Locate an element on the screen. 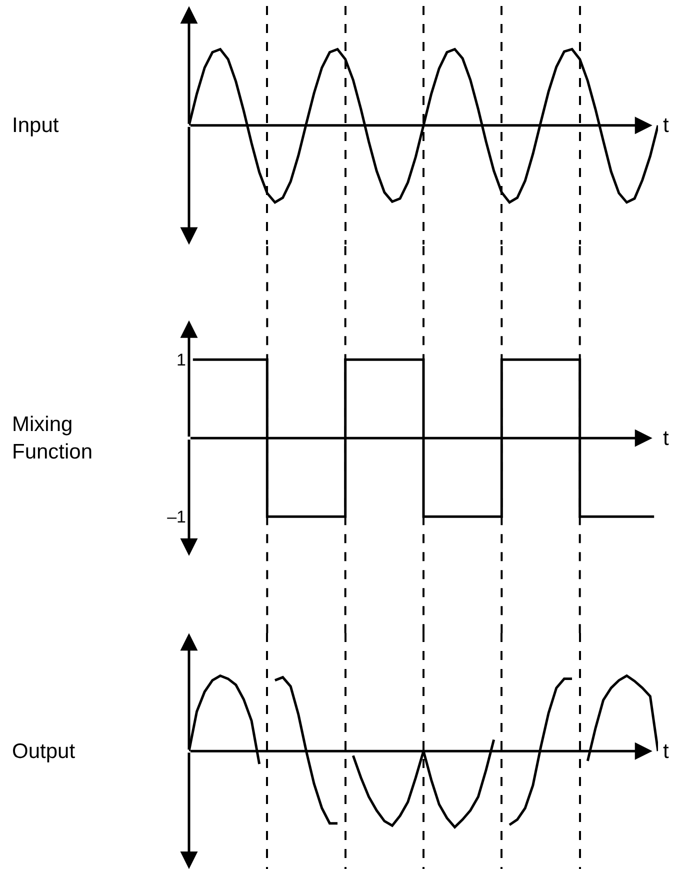  y-axis-title: Output is located at coordinates (44, 751).